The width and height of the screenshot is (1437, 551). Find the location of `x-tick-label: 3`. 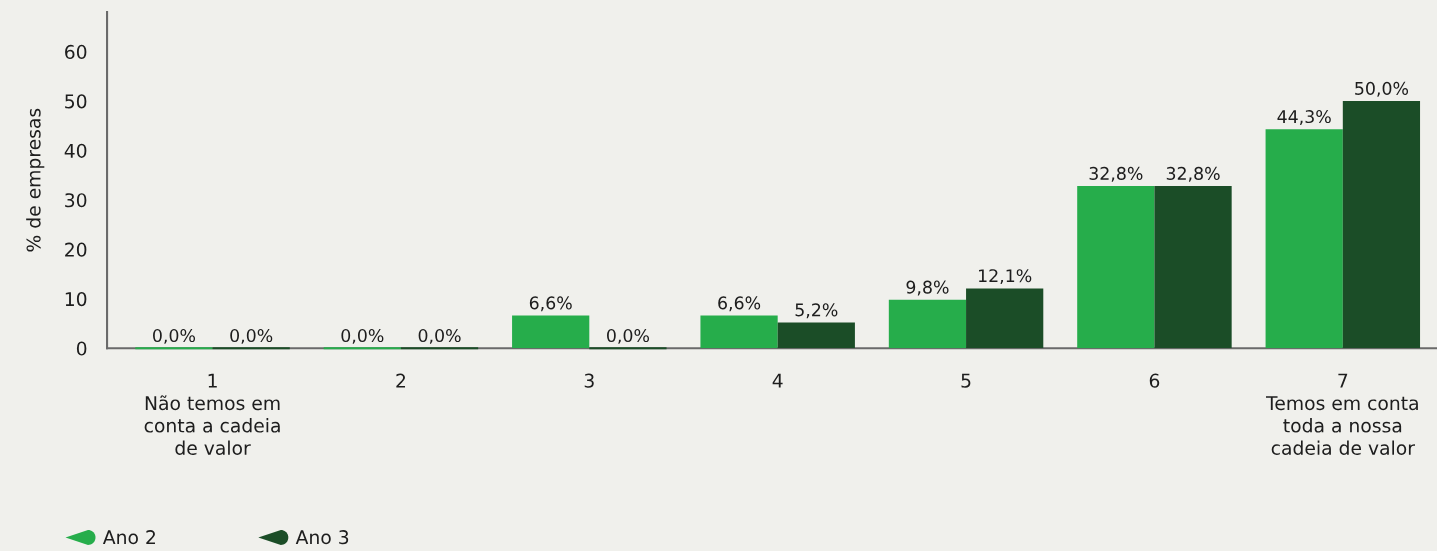

x-tick-label: 3 is located at coordinates (589, 380).